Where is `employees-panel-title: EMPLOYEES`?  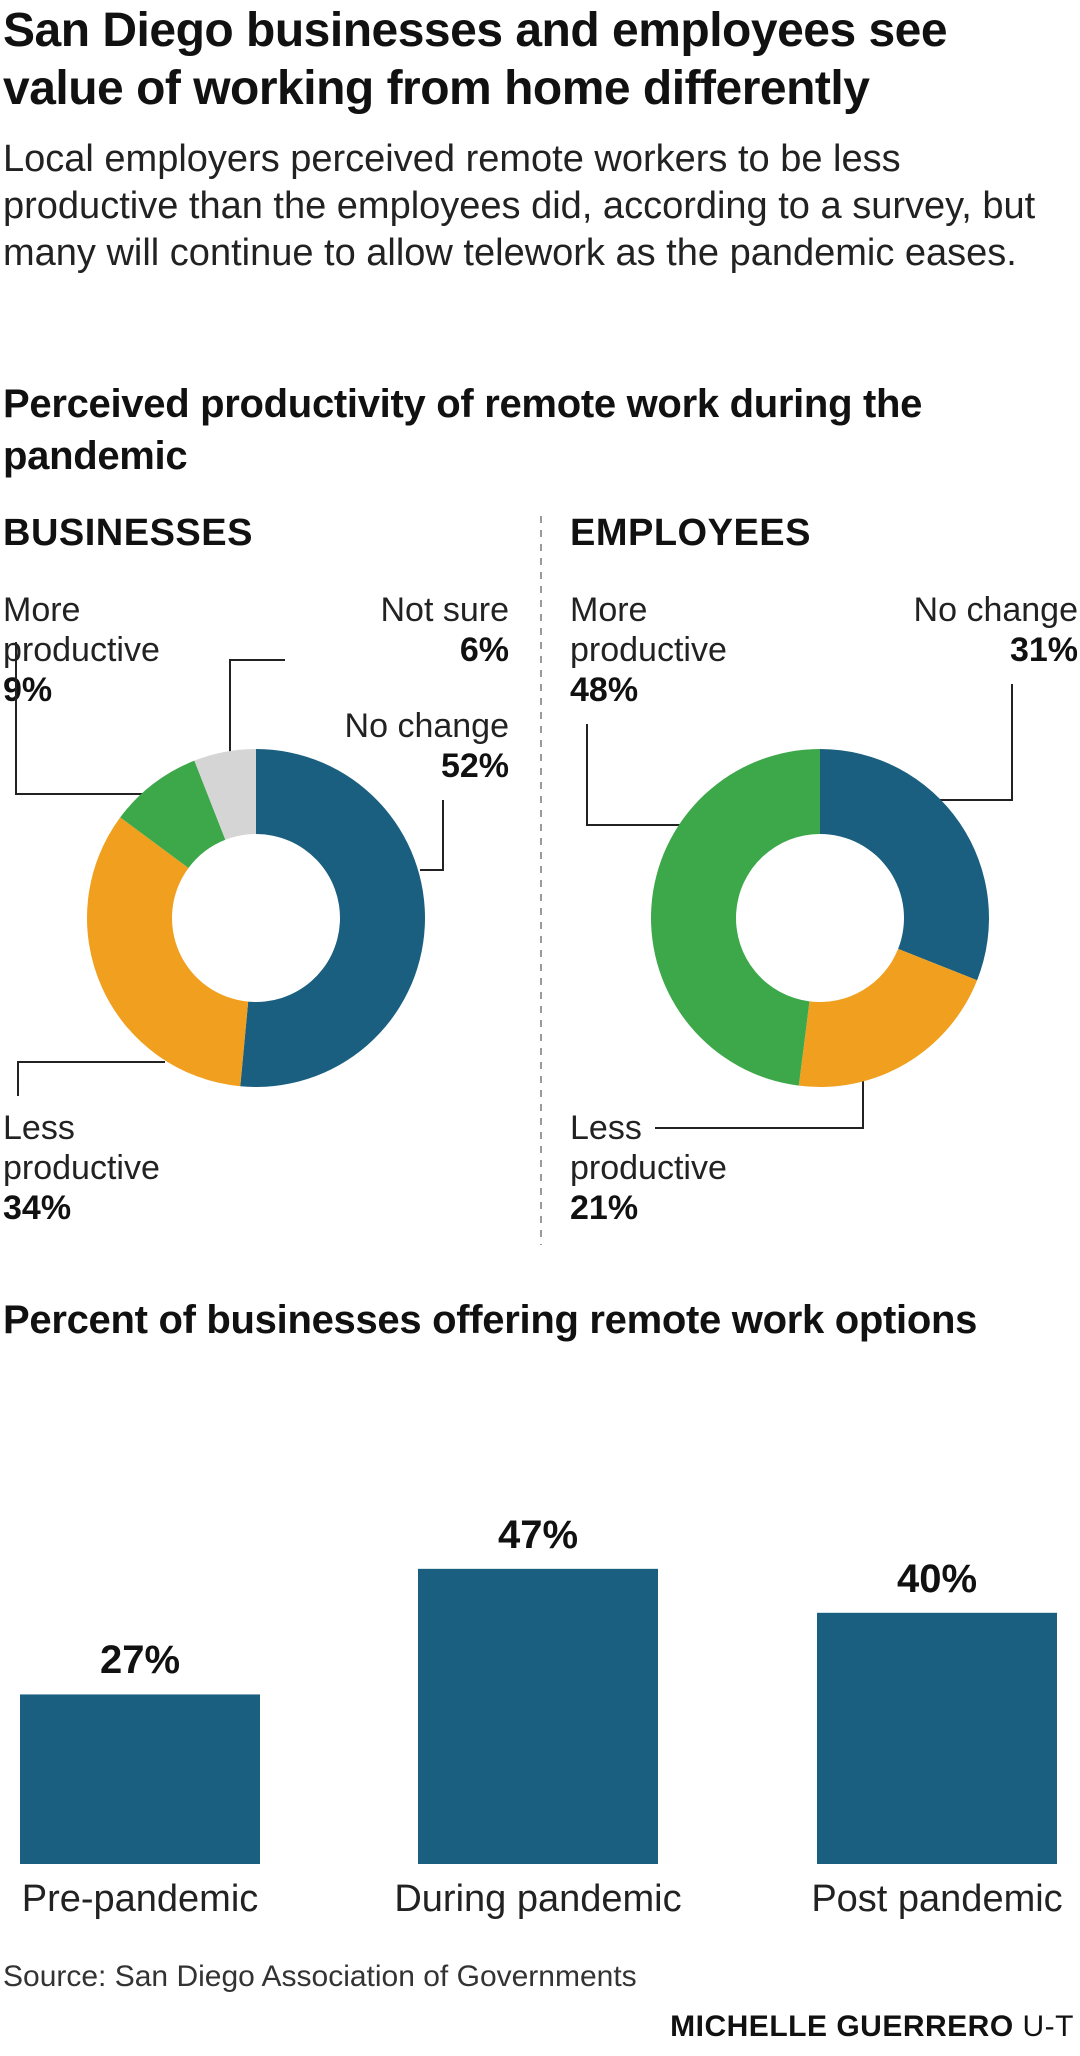
employees-panel-title: EMPLOYEES is located at coordinates (690, 533).